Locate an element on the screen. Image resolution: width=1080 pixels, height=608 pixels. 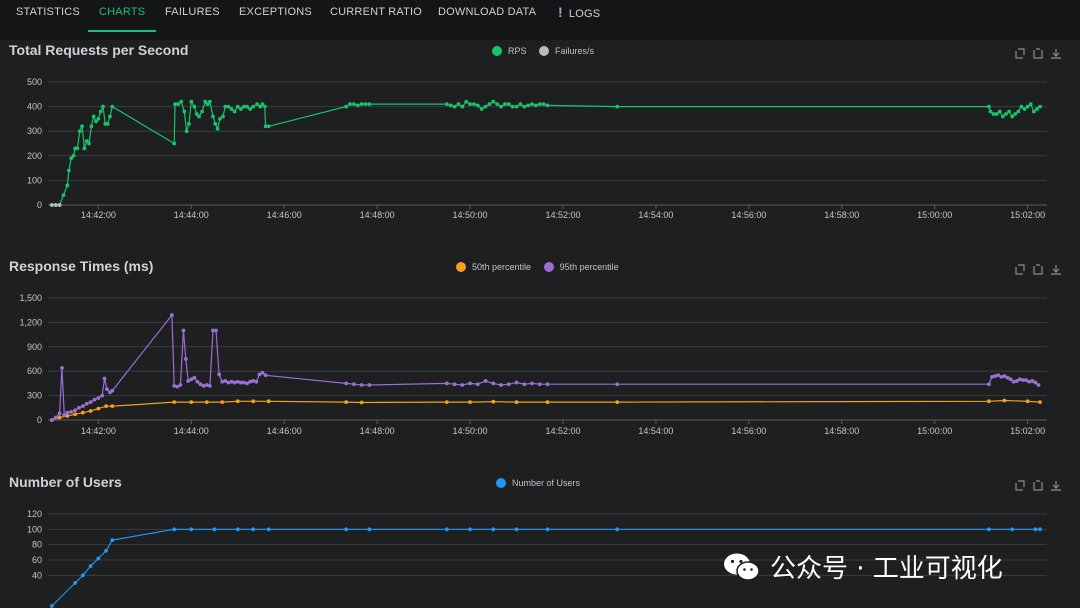
tab-exceptions: EXCEPTIONS is located at coordinates (275, 12).